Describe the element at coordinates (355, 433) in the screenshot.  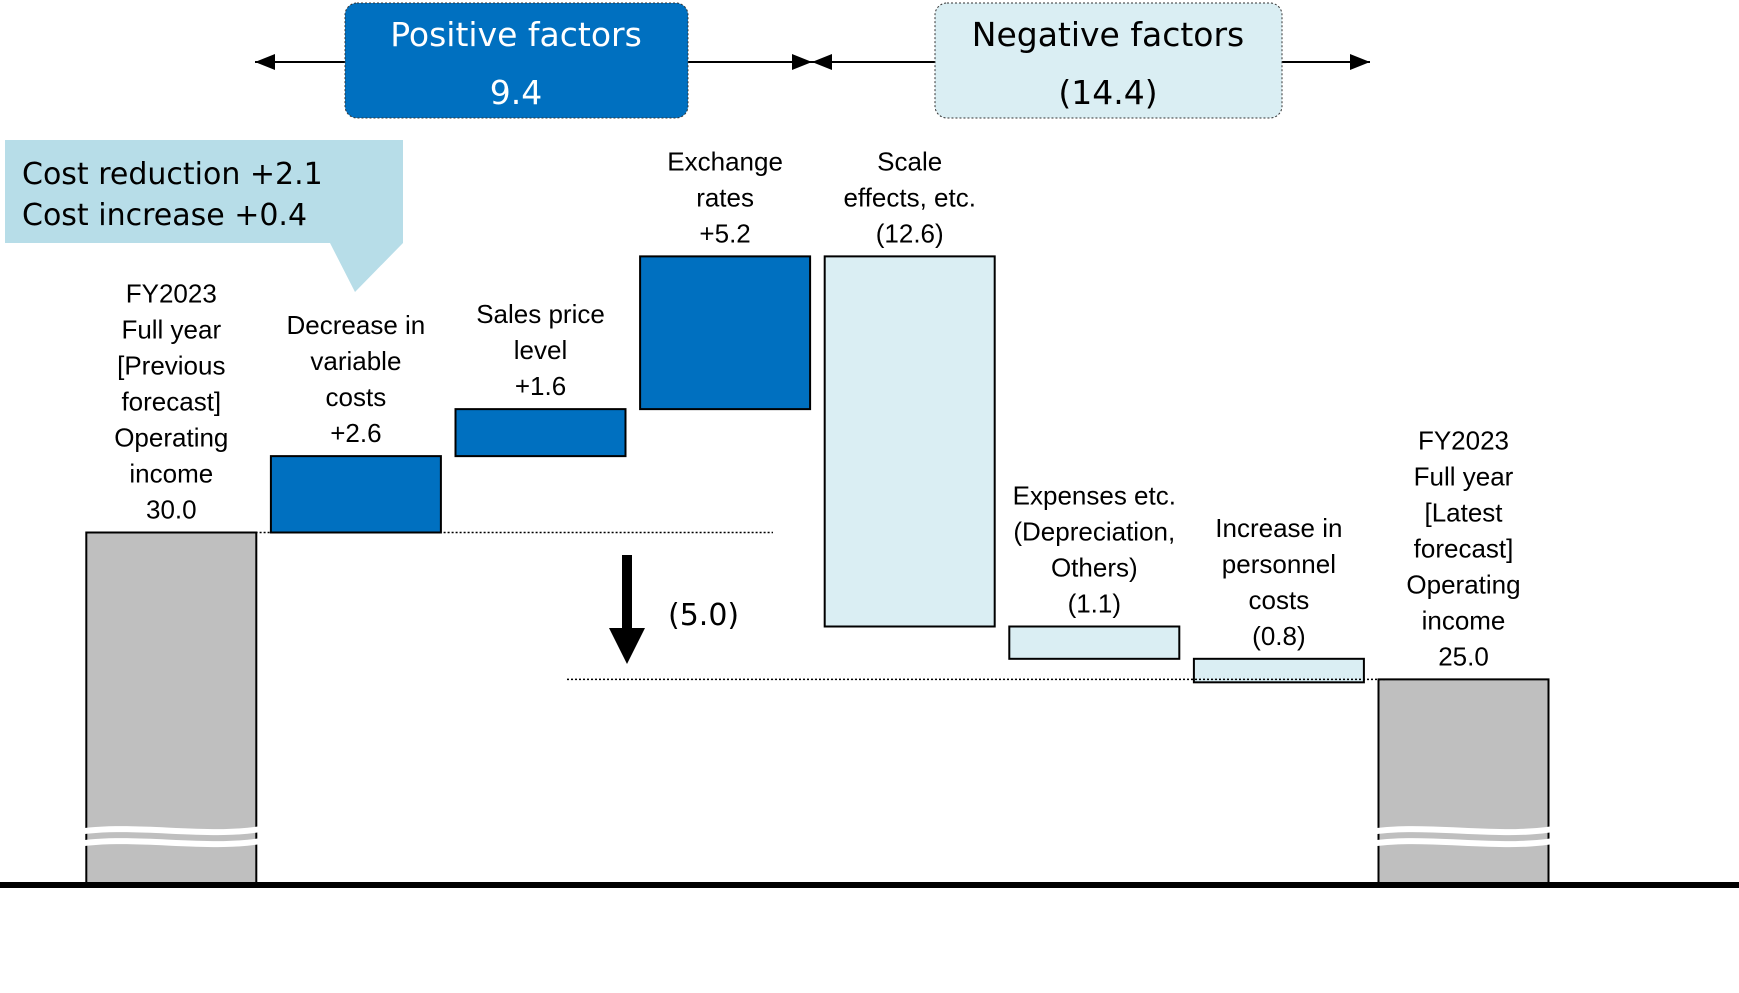
I see `value-label: +2.6` at that location.